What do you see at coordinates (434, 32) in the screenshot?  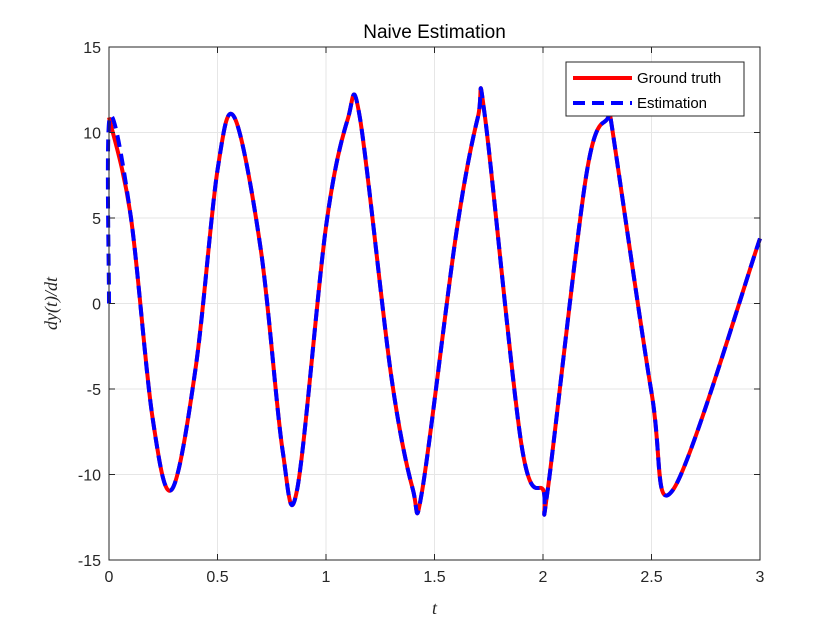 I see `chart-title: Naive Estimation` at bounding box center [434, 32].